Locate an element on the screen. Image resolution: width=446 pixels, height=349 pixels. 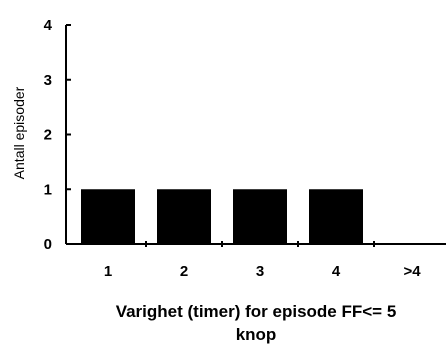
y-tick-label: 1 is located at coordinates (48, 189).